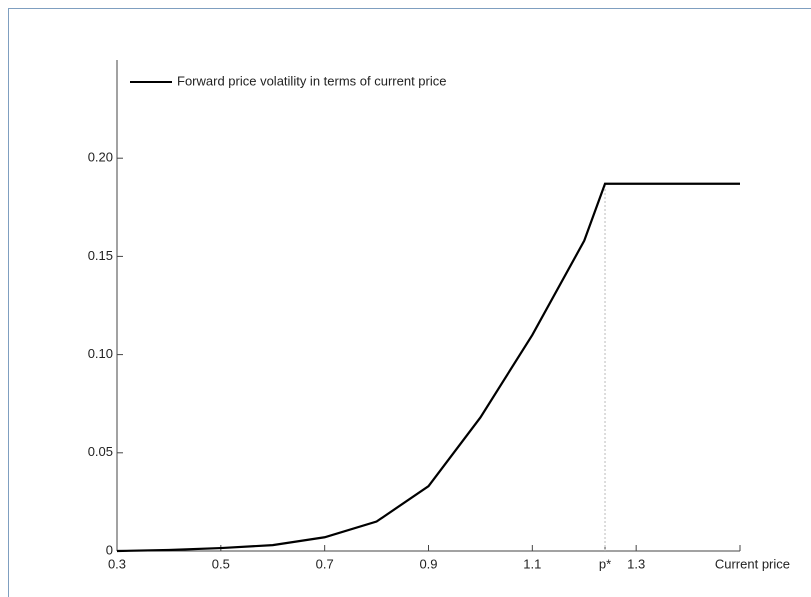 This screenshot has width=811, height=597. I want to click on y-tick-label: 0.15, so click(100, 255).